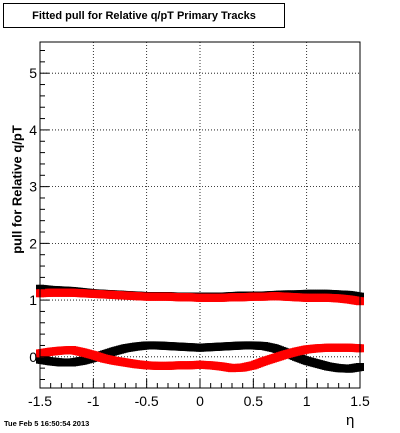  Describe the element at coordinates (40, 401) in the screenshot. I see `x-tick-label: -1.5` at that location.